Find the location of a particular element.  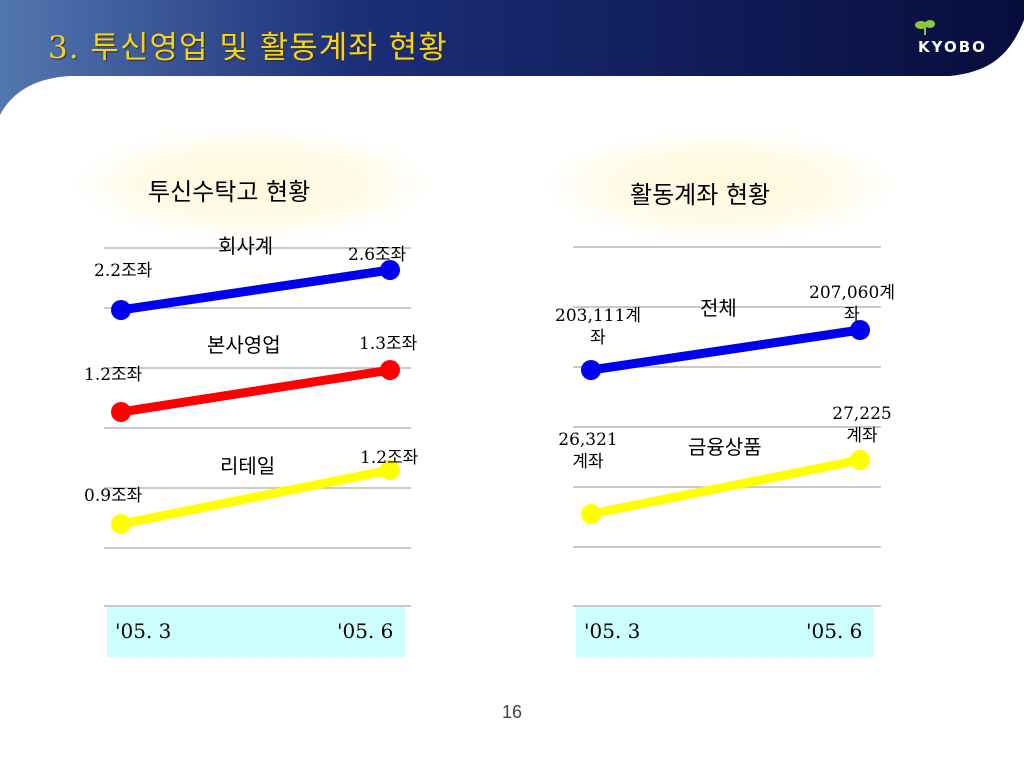

value-label-financial-start-text: 26,321 계좌 is located at coordinates (588, 451).